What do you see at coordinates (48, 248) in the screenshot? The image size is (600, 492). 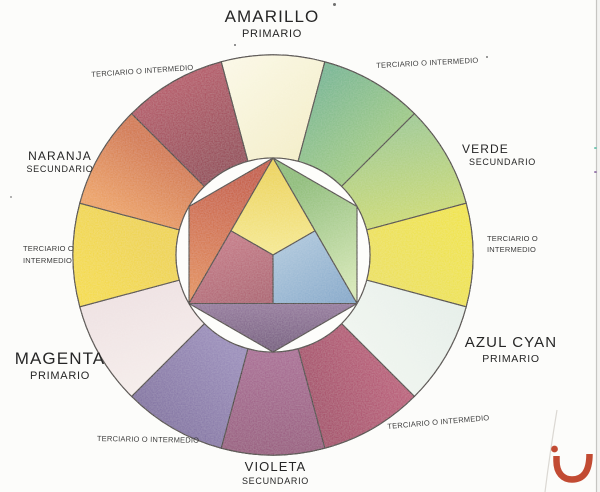 I see `terciario-left-line1: TERCIARIO O` at bounding box center [48, 248].